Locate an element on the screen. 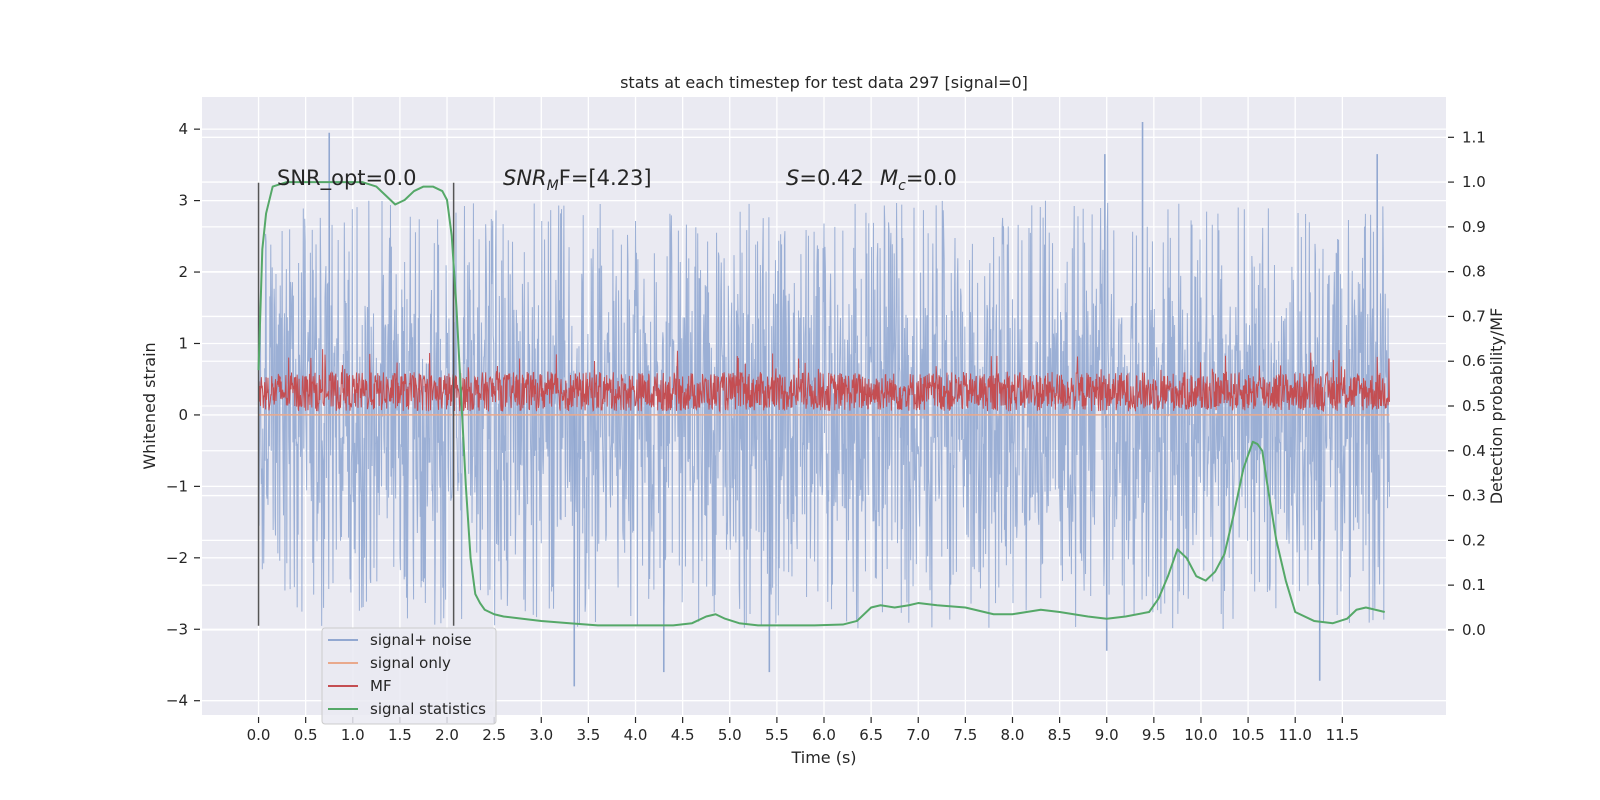 The image size is (1600, 800). x-tick-label: 10.5 is located at coordinates (1247, 735).